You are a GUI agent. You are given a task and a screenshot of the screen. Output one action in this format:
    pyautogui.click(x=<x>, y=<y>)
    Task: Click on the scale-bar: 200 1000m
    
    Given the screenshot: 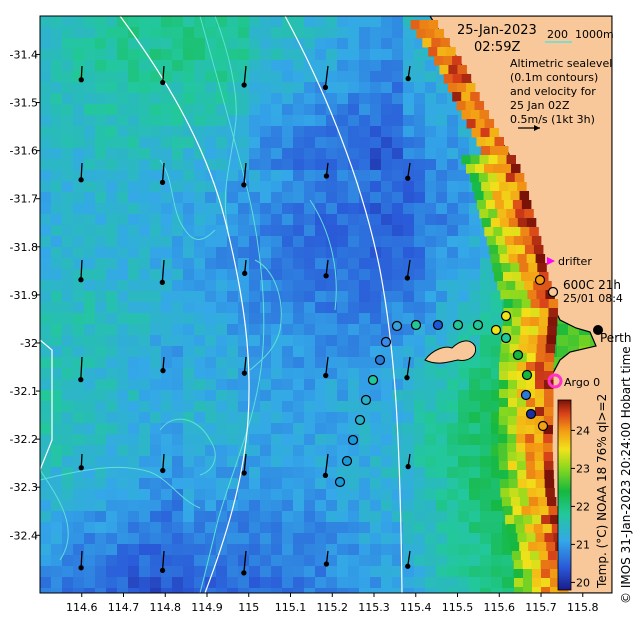 What is the action you would take?
    pyautogui.click(x=579, y=35)
    